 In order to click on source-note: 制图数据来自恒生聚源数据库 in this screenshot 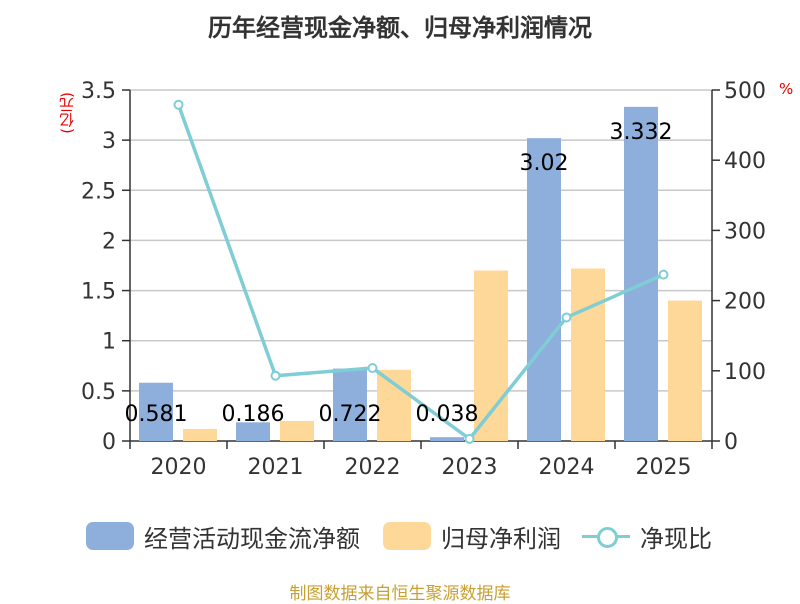, I will do `click(400, 594)`.